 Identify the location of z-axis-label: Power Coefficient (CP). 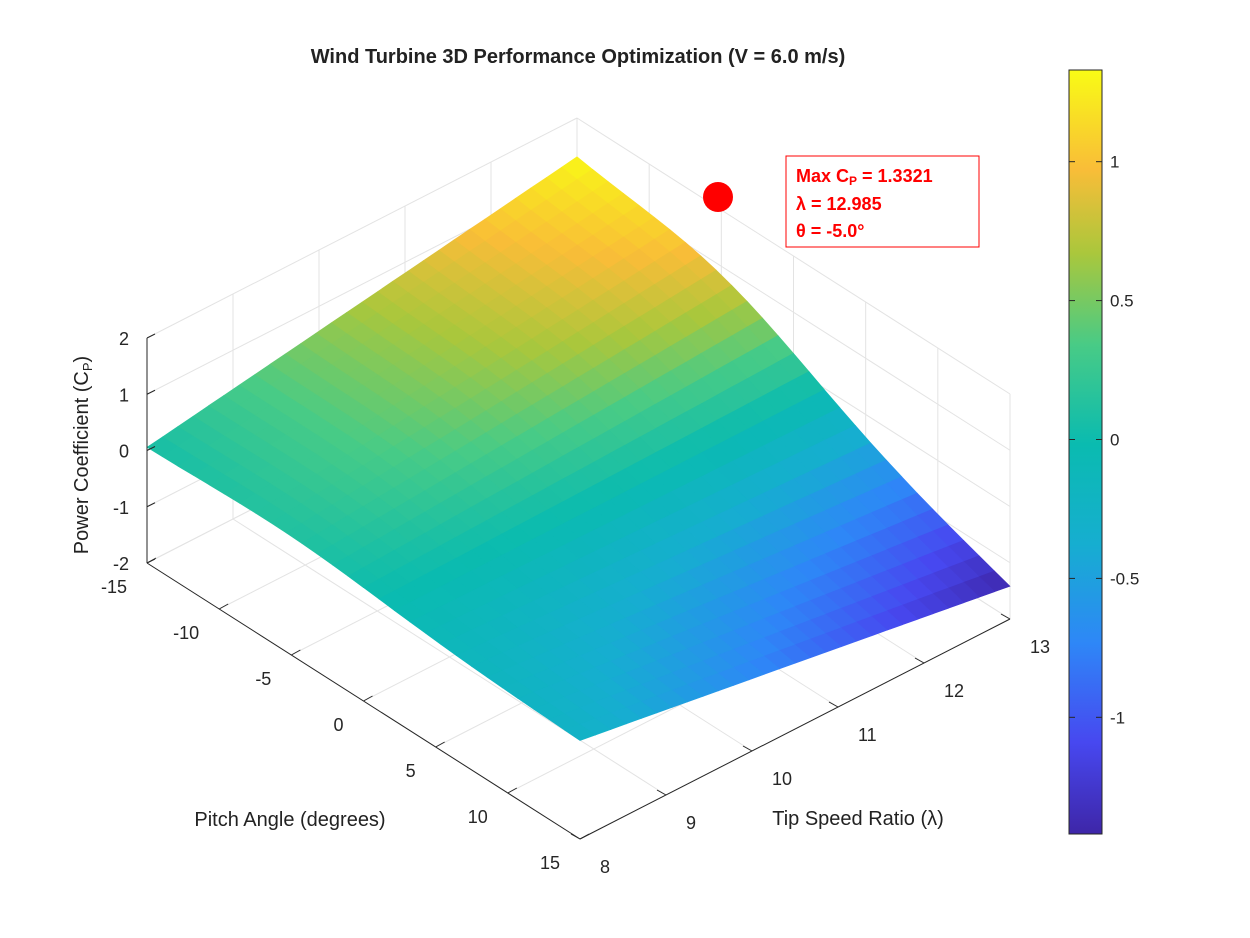
(83, 455).